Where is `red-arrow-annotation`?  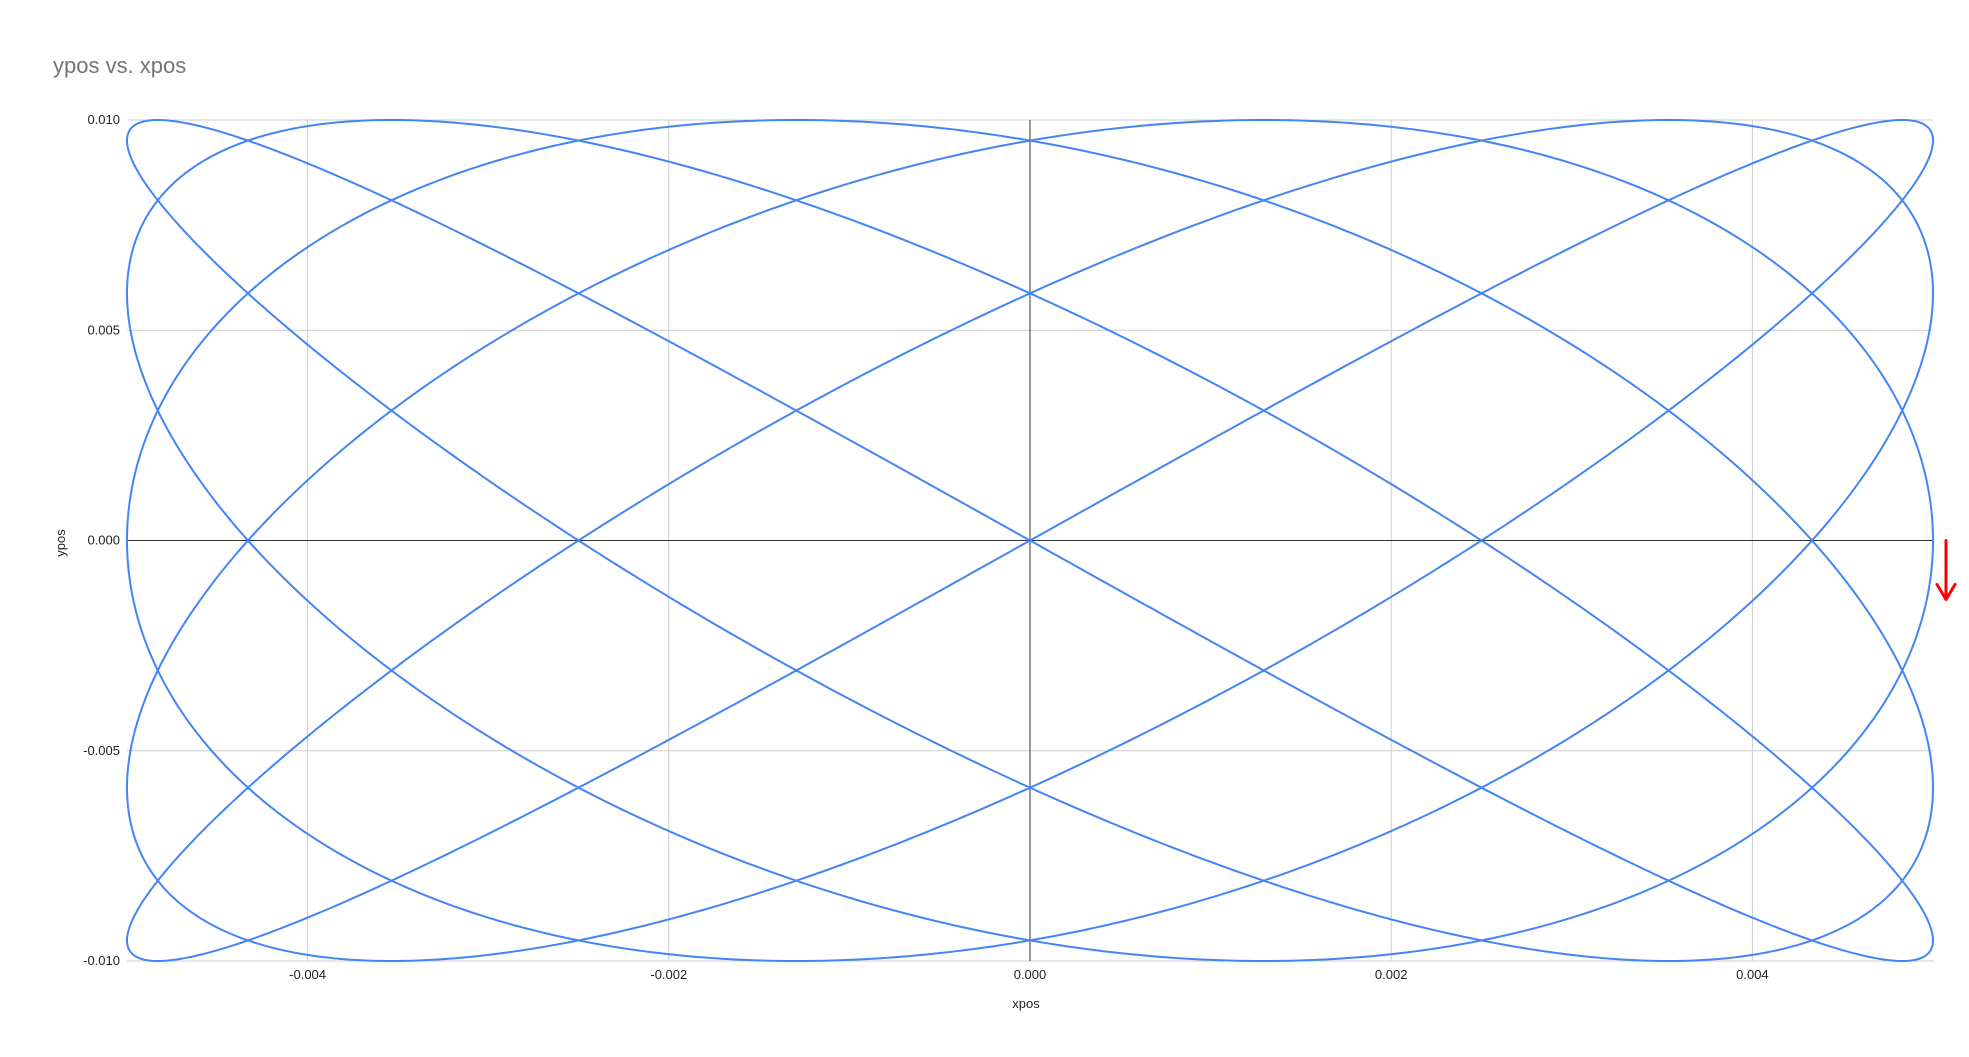
red-arrow-annotation is located at coordinates (1946, 570).